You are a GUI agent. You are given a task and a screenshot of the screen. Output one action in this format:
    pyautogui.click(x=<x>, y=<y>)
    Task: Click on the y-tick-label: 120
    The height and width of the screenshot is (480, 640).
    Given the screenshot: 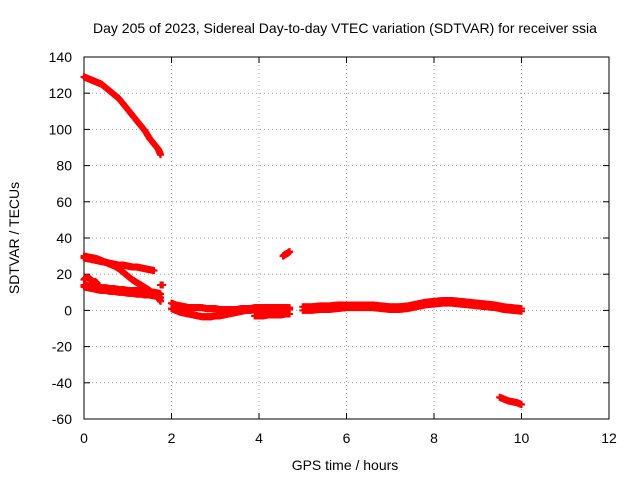 What is the action you would take?
    pyautogui.click(x=61, y=93)
    